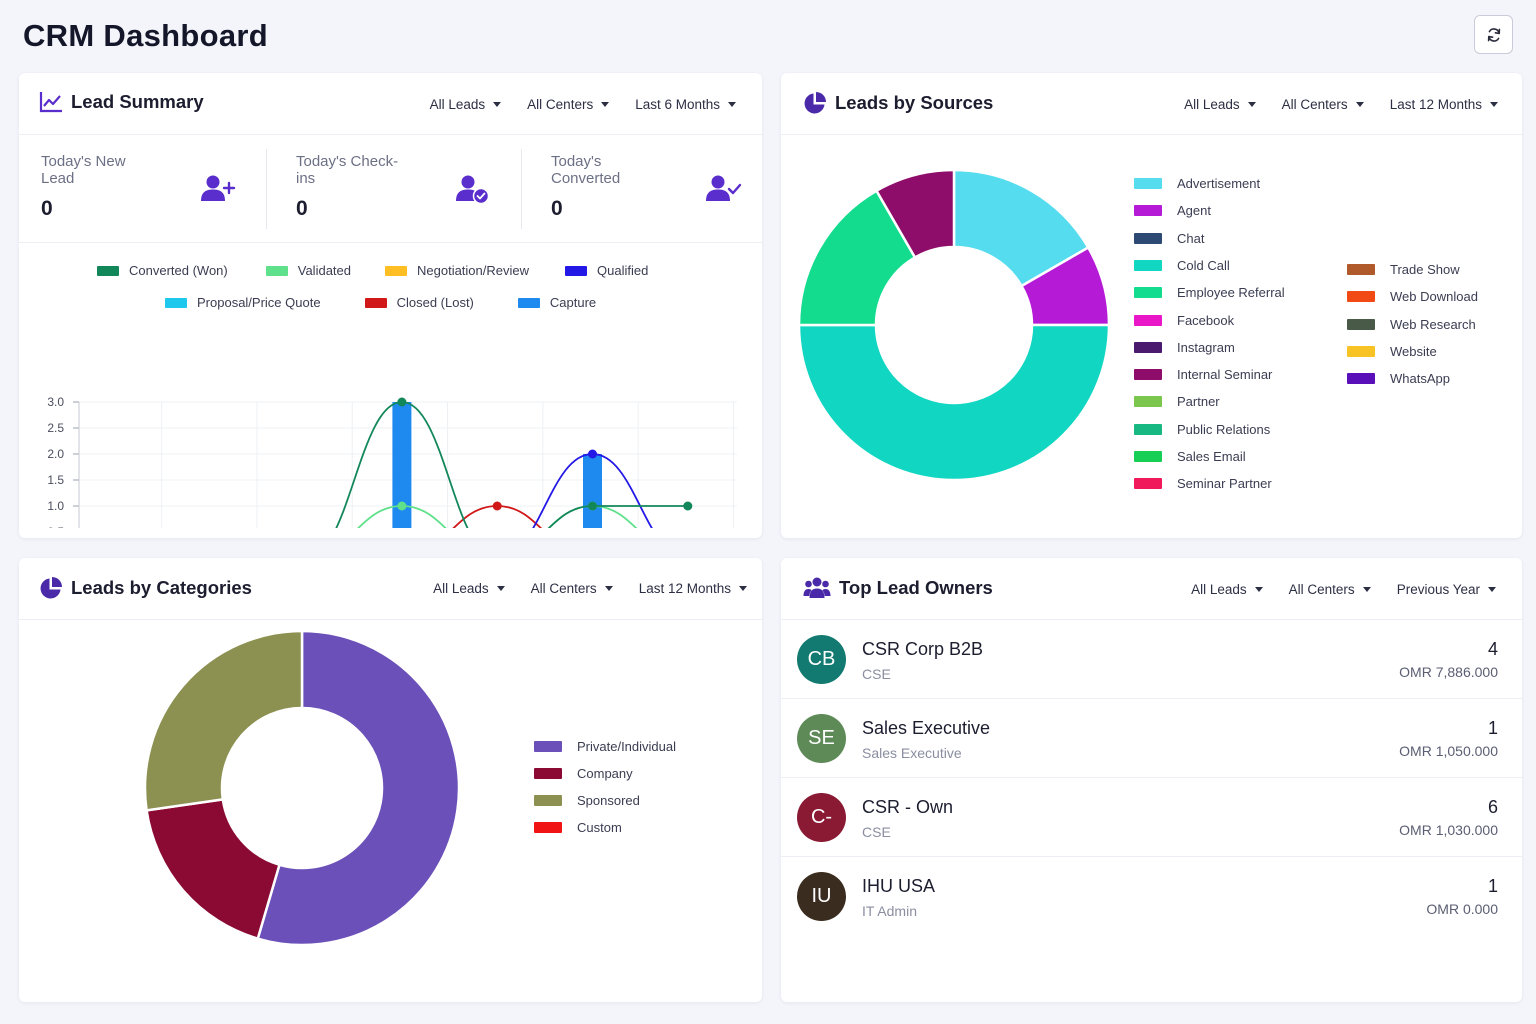 The image size is (1536, 1024). What do you see at coordinates (50, 102) in the screenshot?
I see `line-chart-icon` at bounding box center [50, 102].